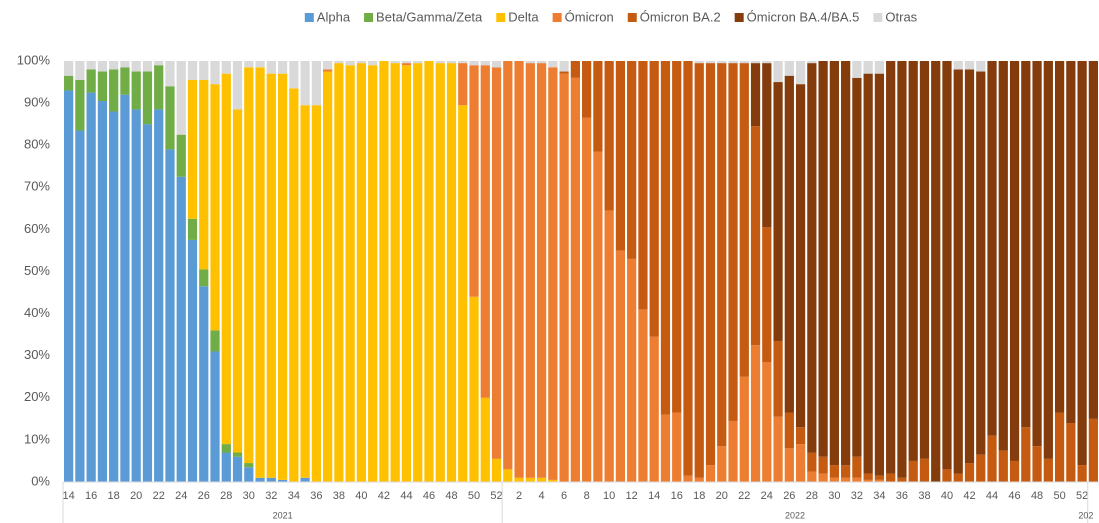 The image size is (1099, 523). I want to click on x-tick-label: 32, so click(857, 496).